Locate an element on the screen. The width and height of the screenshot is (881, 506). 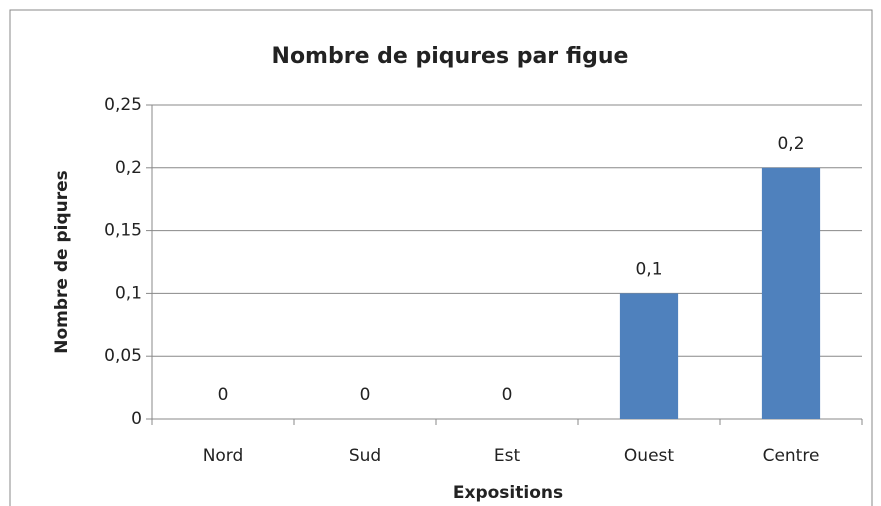
value-label: 0,1 is located at coordinates (648, 269).